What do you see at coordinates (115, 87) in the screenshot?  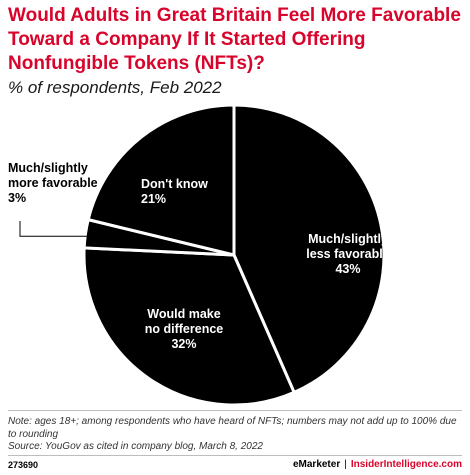 I see `chart-subtitle: % of respondents, Feb 2022` at bounding box center [115, 87].